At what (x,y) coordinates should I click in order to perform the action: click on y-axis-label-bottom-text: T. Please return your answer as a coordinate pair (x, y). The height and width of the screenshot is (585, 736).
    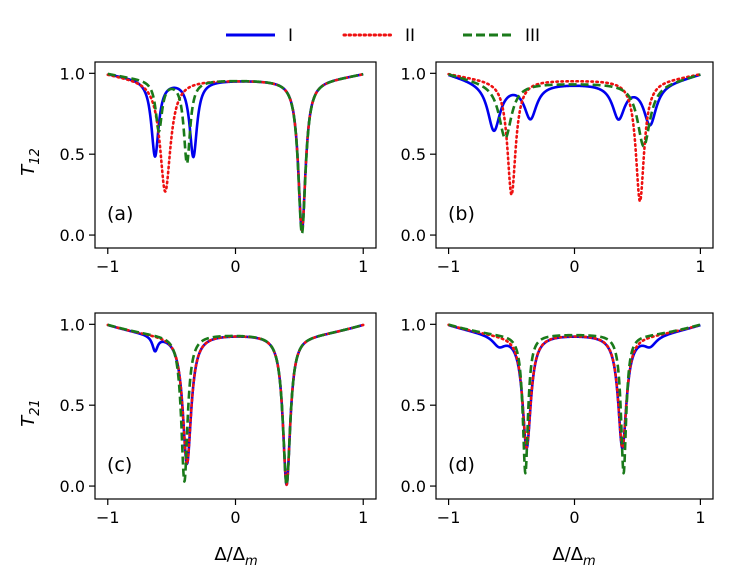
    Looking at the image, I should click on (28, 420).